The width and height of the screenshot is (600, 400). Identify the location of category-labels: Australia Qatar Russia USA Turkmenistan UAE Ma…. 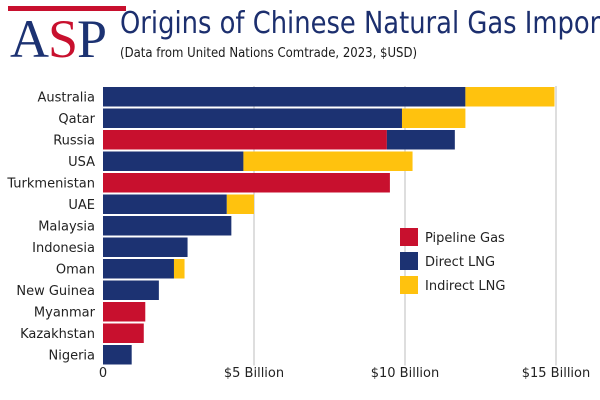
(50, 226).